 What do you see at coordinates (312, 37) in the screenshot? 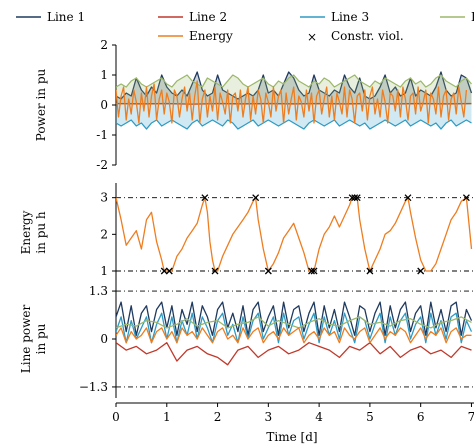
I see `legend-marker-x-icon: ×` at bounding box center [312, 37].